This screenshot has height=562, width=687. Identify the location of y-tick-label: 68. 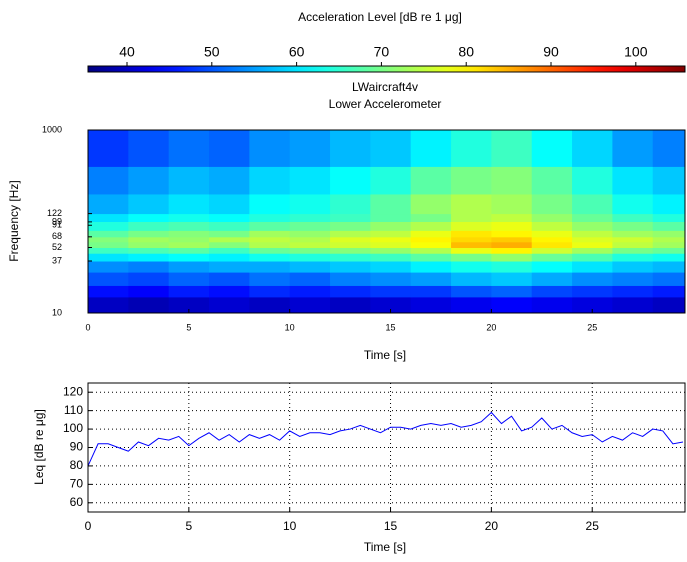
(57, 236).